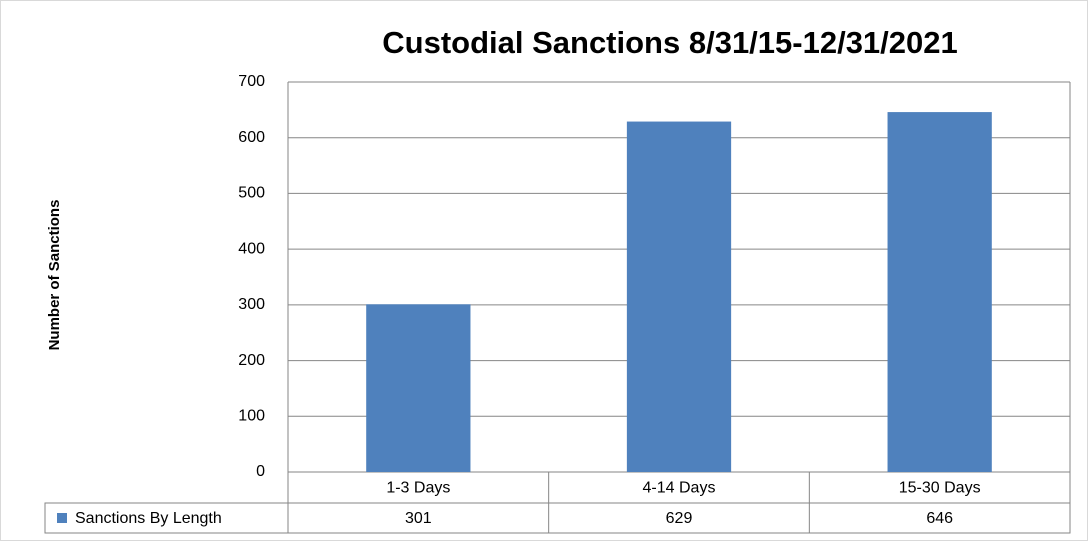 Image resolution: width=1088 pixels, height=541 pixels. I want to click on y-tick-label: 500, so click(251, 193).